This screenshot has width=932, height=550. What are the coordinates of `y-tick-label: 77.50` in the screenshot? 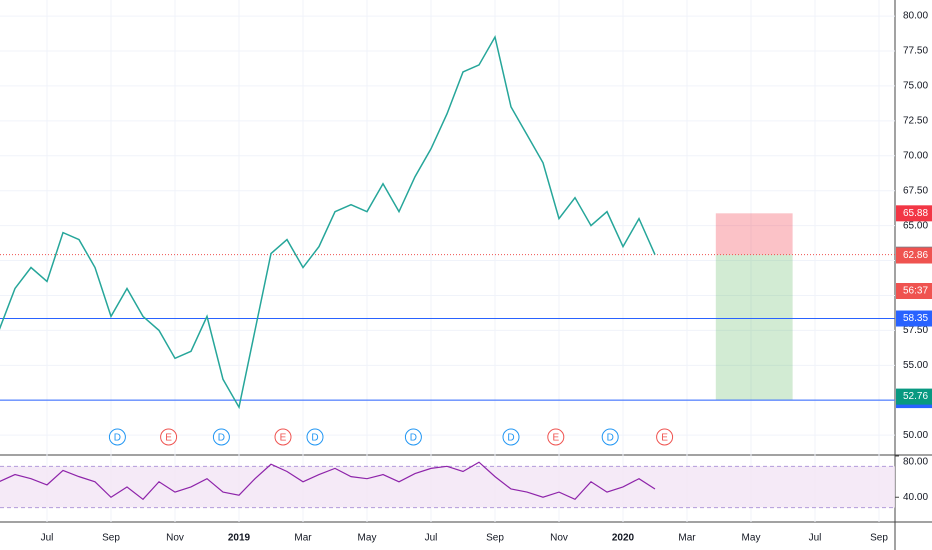 It's located at (915, 51).